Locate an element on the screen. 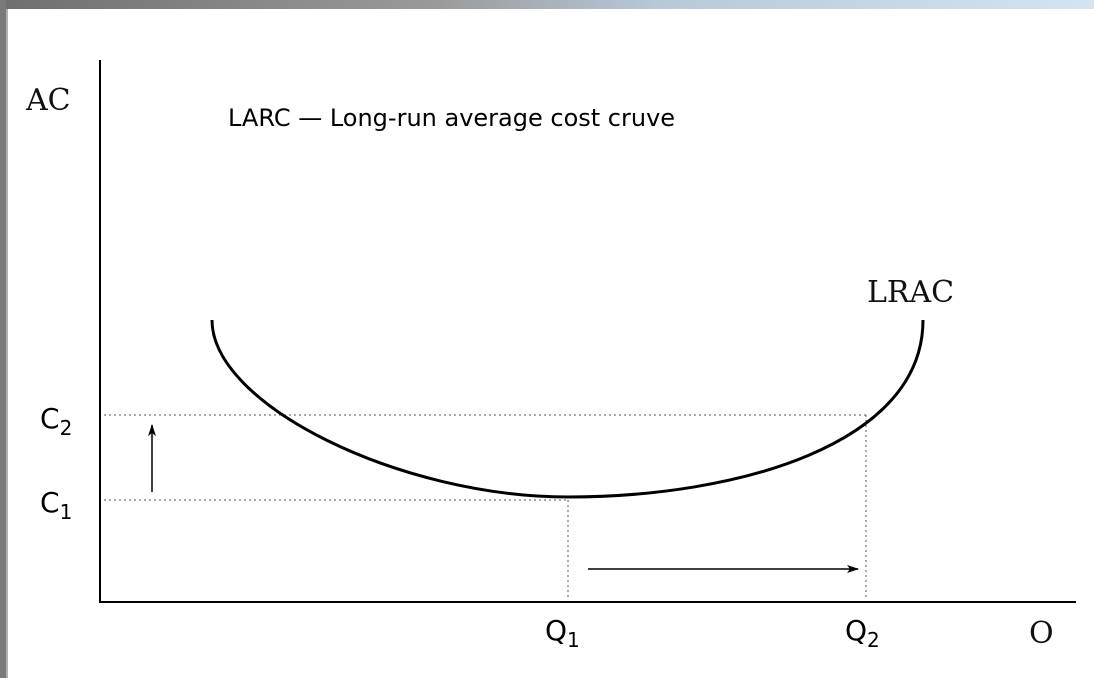  title: LARC — Long-run average cost cruve is located at coordinates (451, 118).